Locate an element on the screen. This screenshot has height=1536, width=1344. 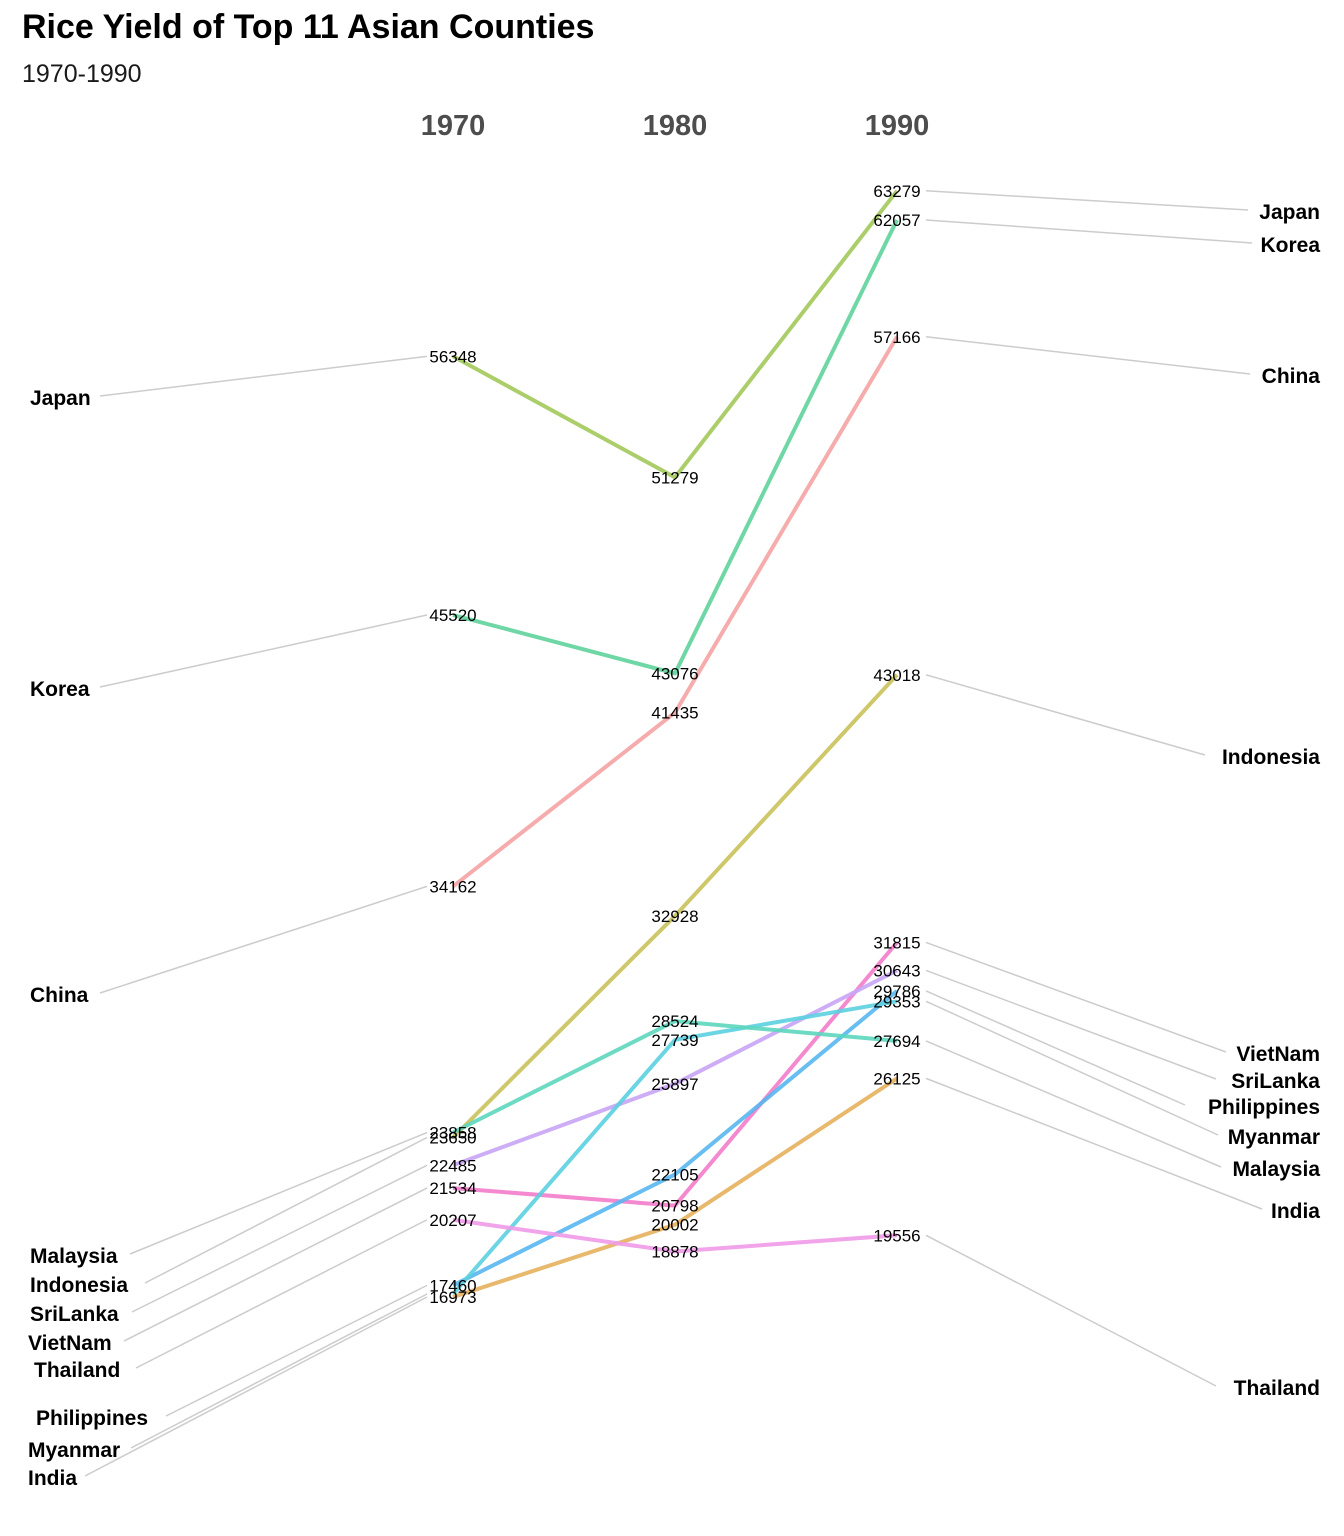
value-label-1990-62057: 62057 is located at coordinates (896, 220).